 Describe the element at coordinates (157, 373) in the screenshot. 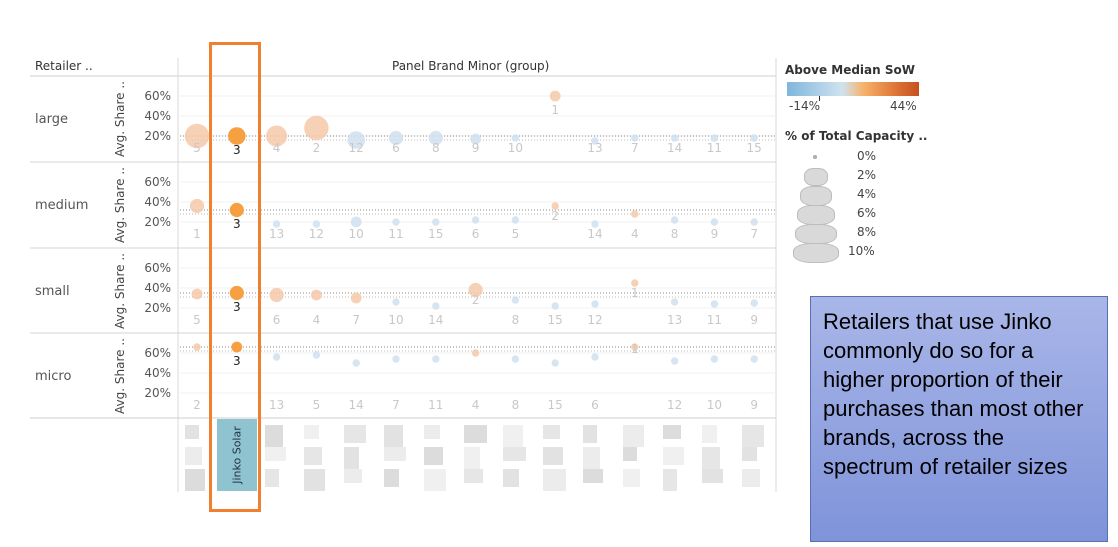

I see `y-tick-micro-1: 40%` at that location.